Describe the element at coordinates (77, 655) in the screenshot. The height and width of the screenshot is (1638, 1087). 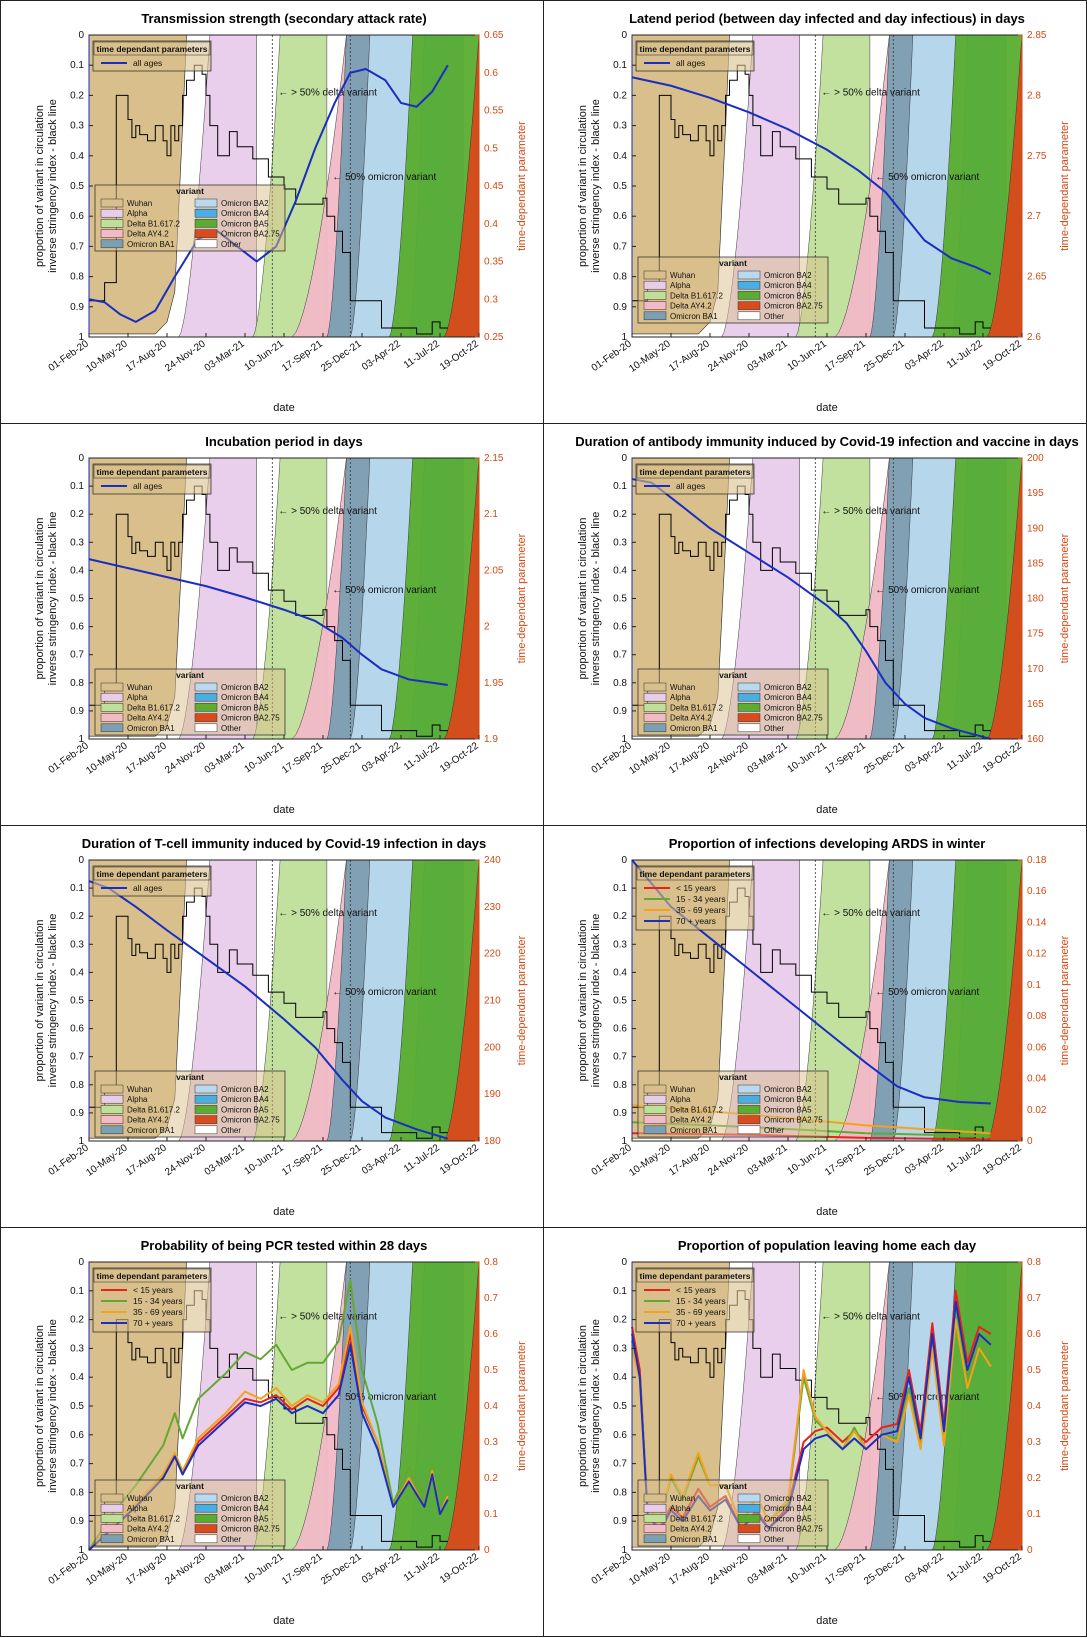
I see `left-tick-label: 0.7` at that location.